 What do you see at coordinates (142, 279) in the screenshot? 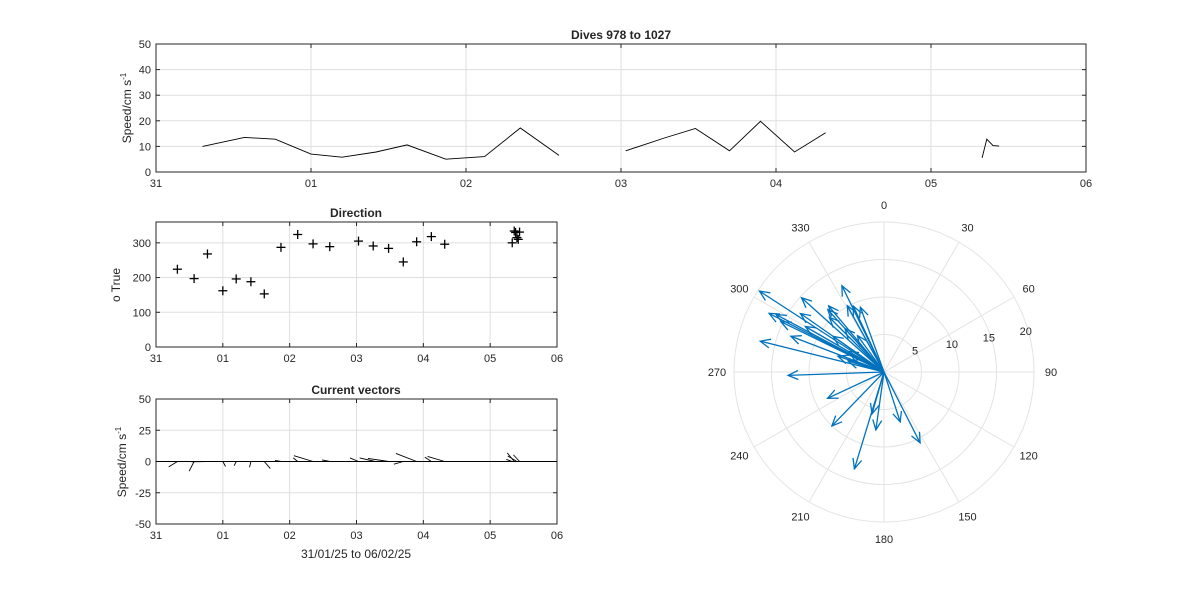
I see `y-tick-label: 200` at bounding box center [142, 279].